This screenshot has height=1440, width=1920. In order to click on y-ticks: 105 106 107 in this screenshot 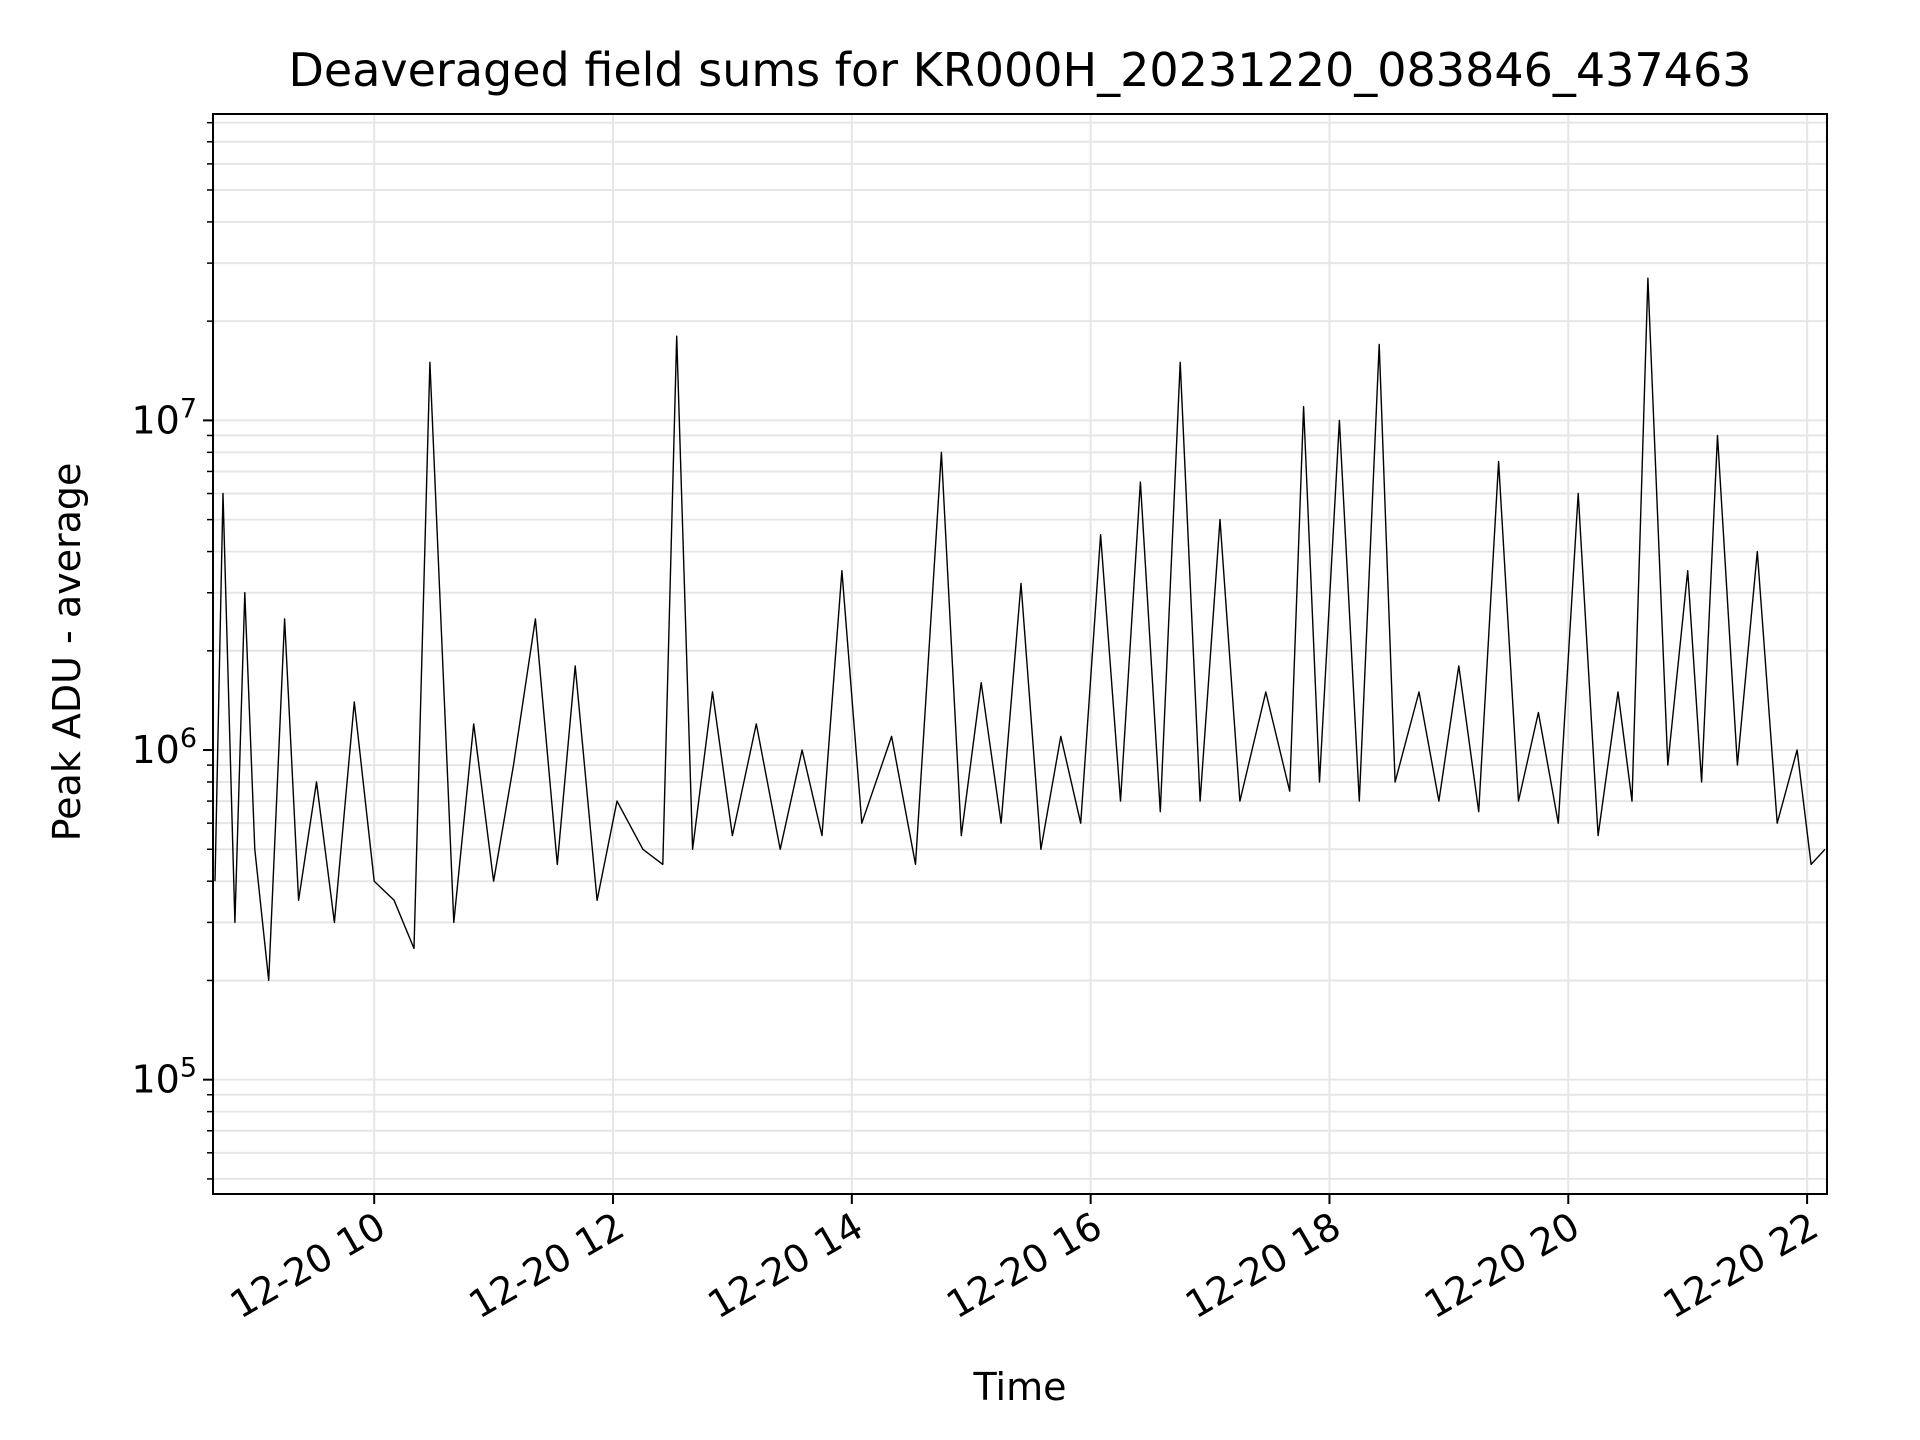, I will do `click(172, 650)`.